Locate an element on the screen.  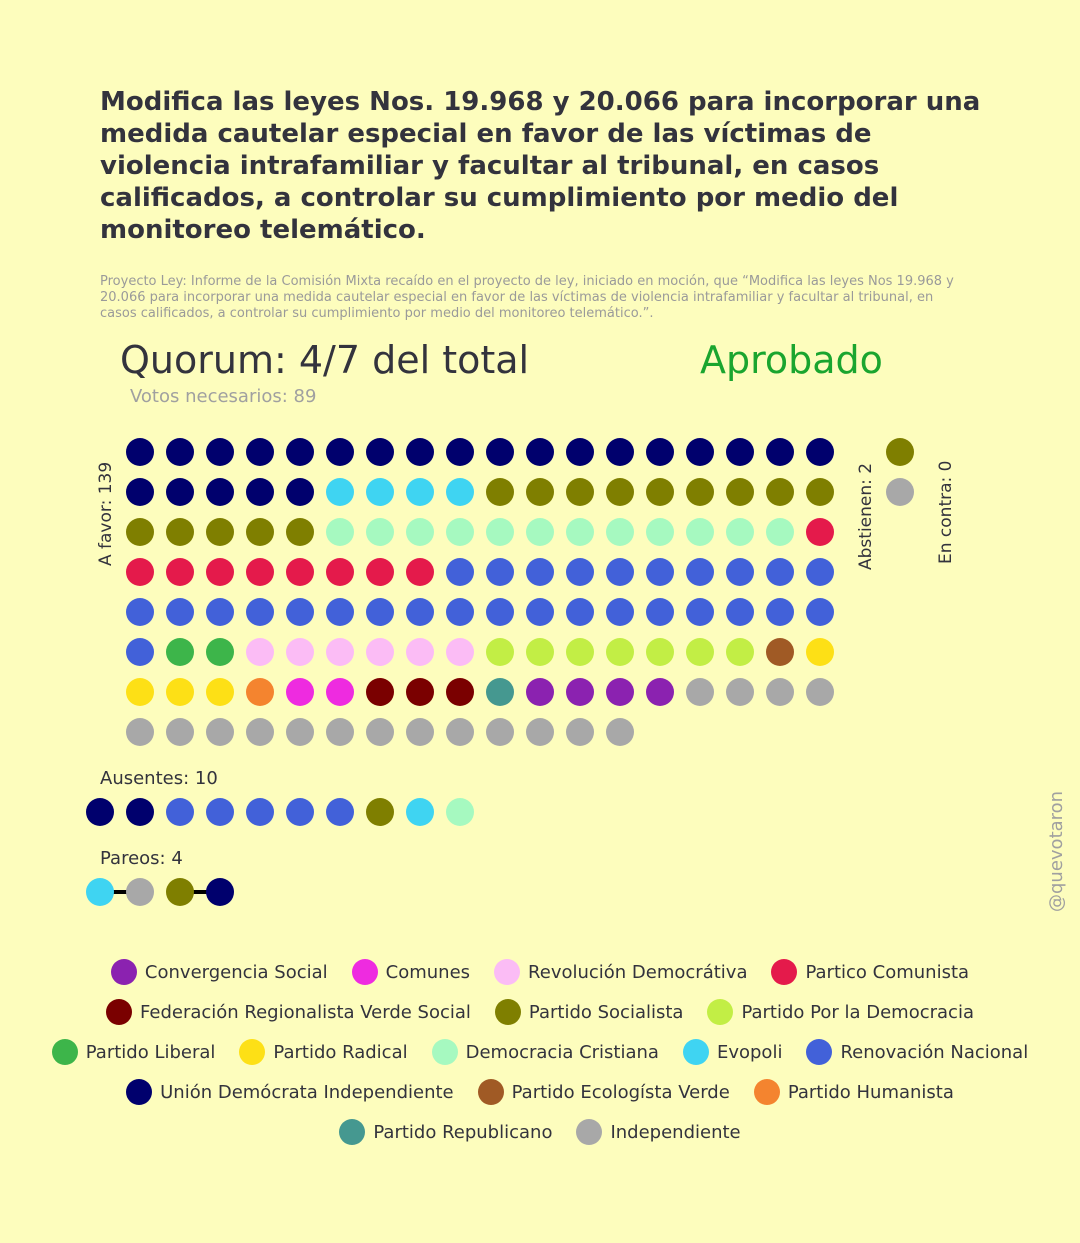
legend-label: Partido Republicano is located at coordinates (463, 1132).